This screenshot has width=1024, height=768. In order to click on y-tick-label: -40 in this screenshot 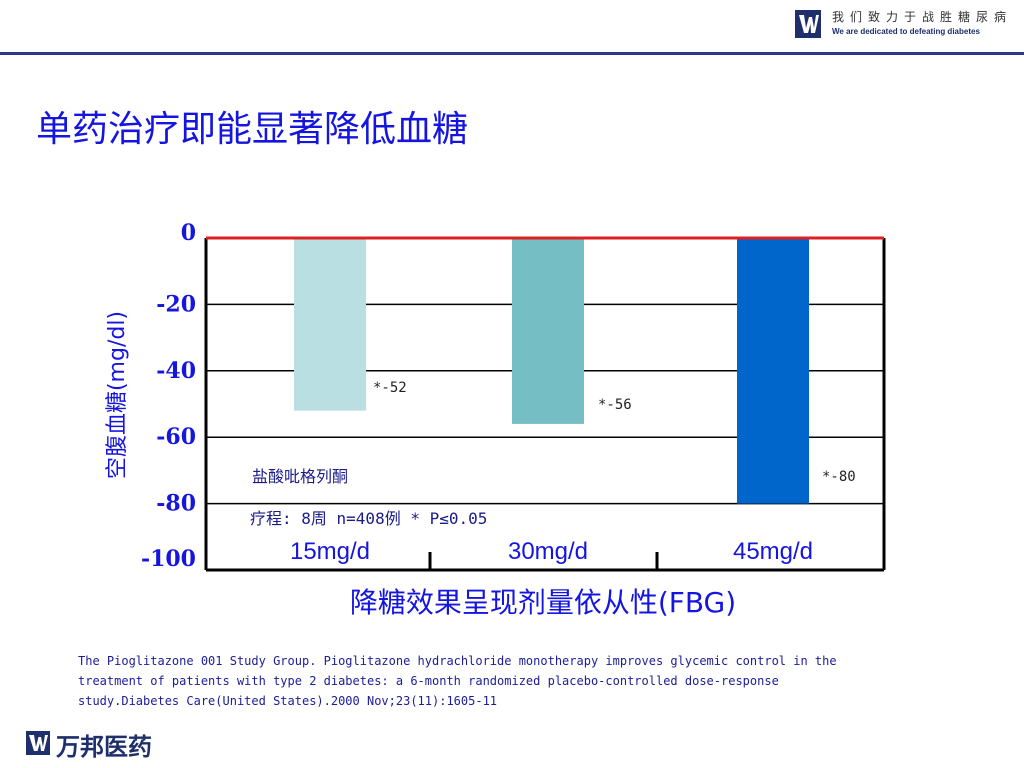, I will do `click(176, 371)`.